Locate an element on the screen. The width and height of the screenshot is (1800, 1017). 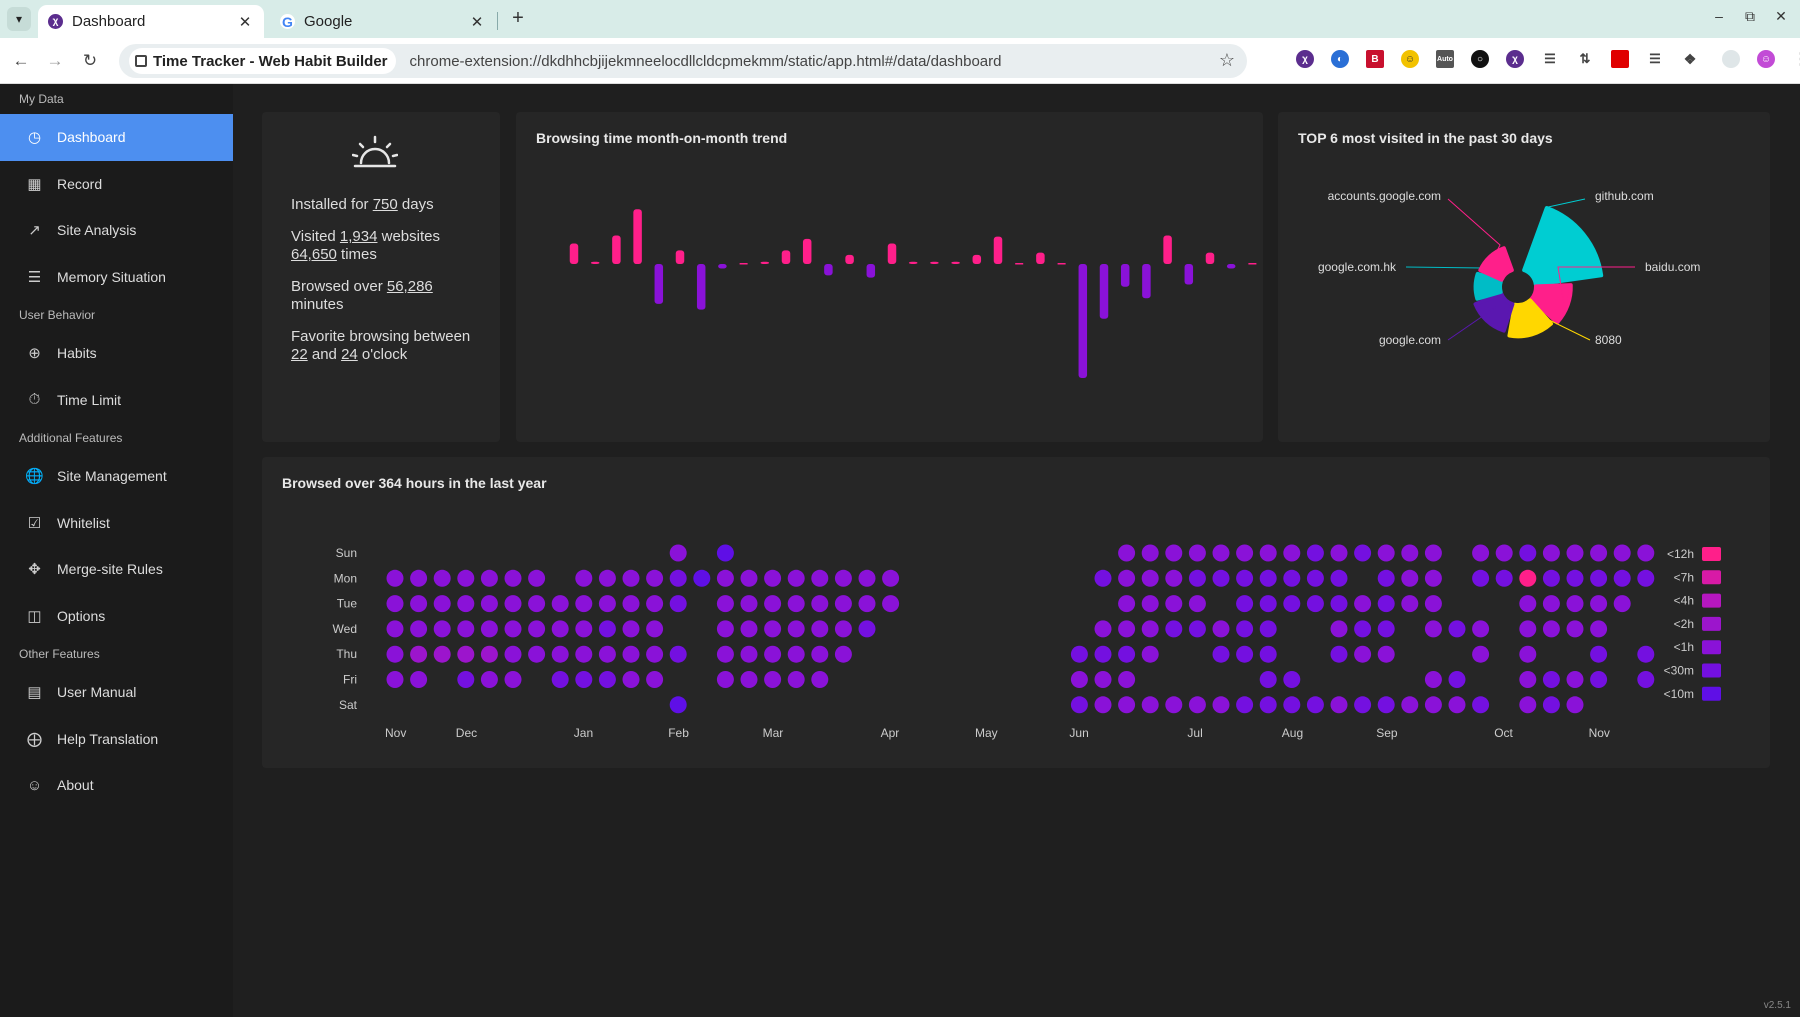
tab-google: G Google ✕ is located at coordinates (383, 21).